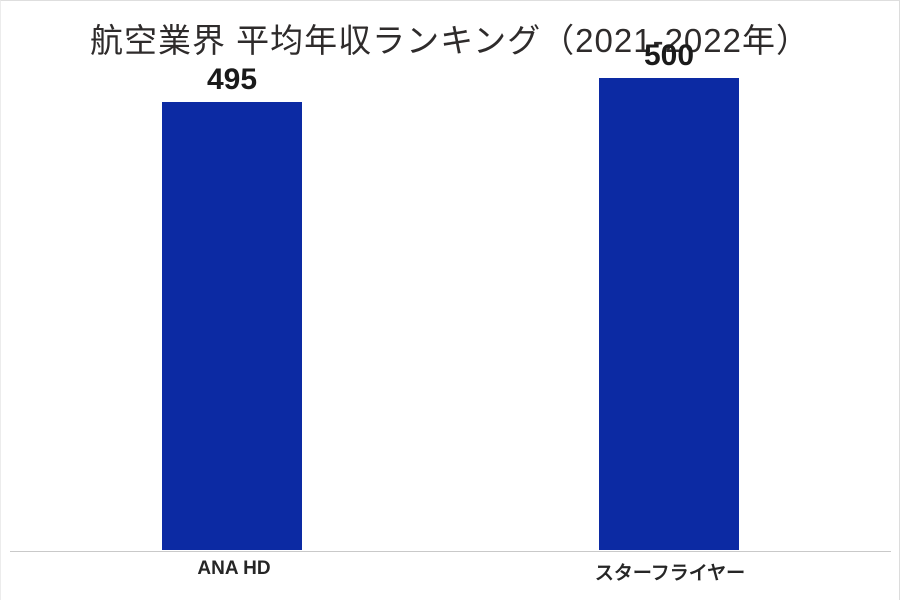 The image size is (900, 600). I want to click on x-axis-line, so click(450, 551).